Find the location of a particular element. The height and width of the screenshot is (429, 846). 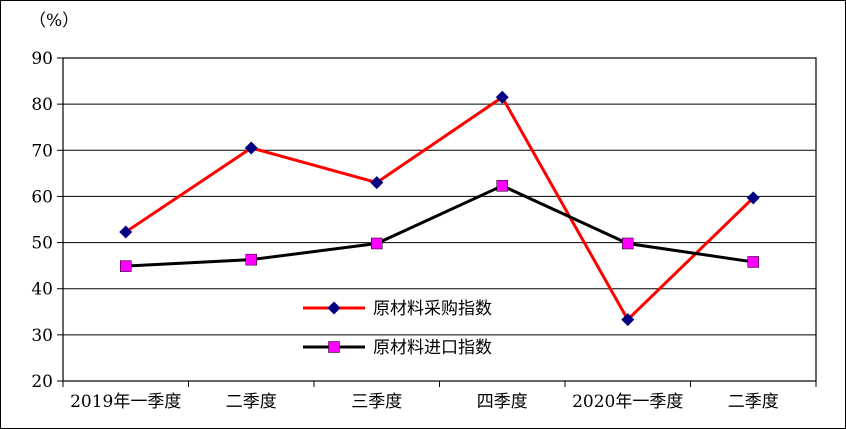

x-axis-category-label: 四季度 is located at coordinates (502, 402).